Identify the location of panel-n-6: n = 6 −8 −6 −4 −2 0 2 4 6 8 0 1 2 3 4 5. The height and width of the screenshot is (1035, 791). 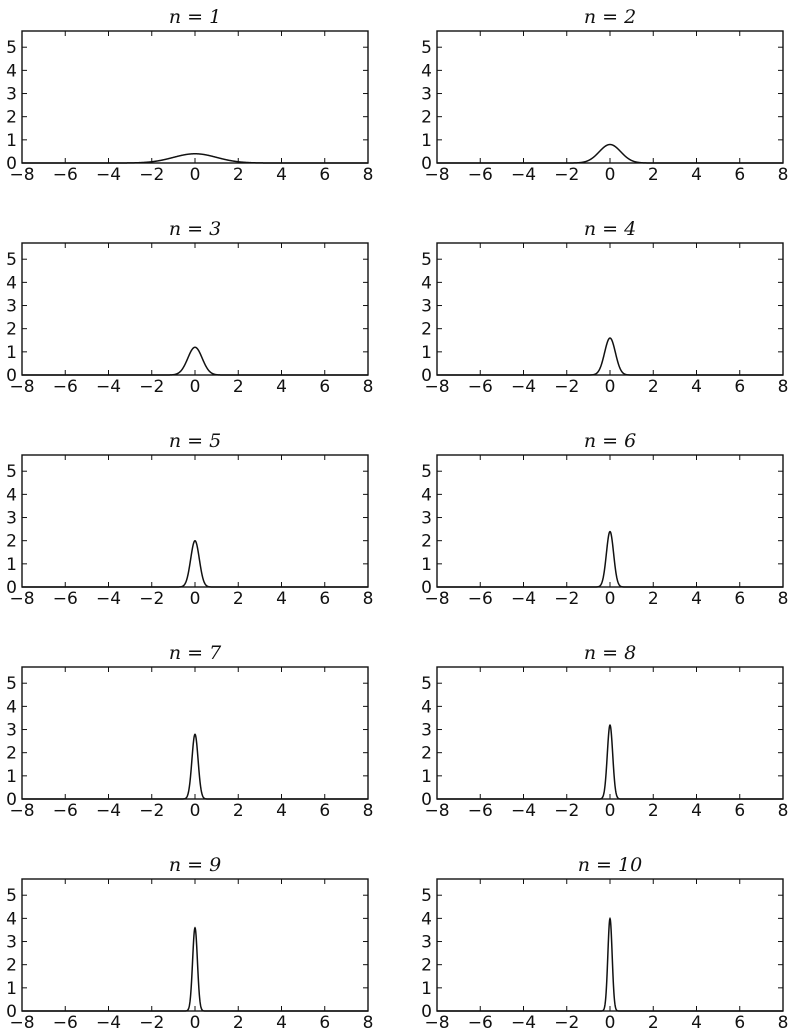
(604, 519).